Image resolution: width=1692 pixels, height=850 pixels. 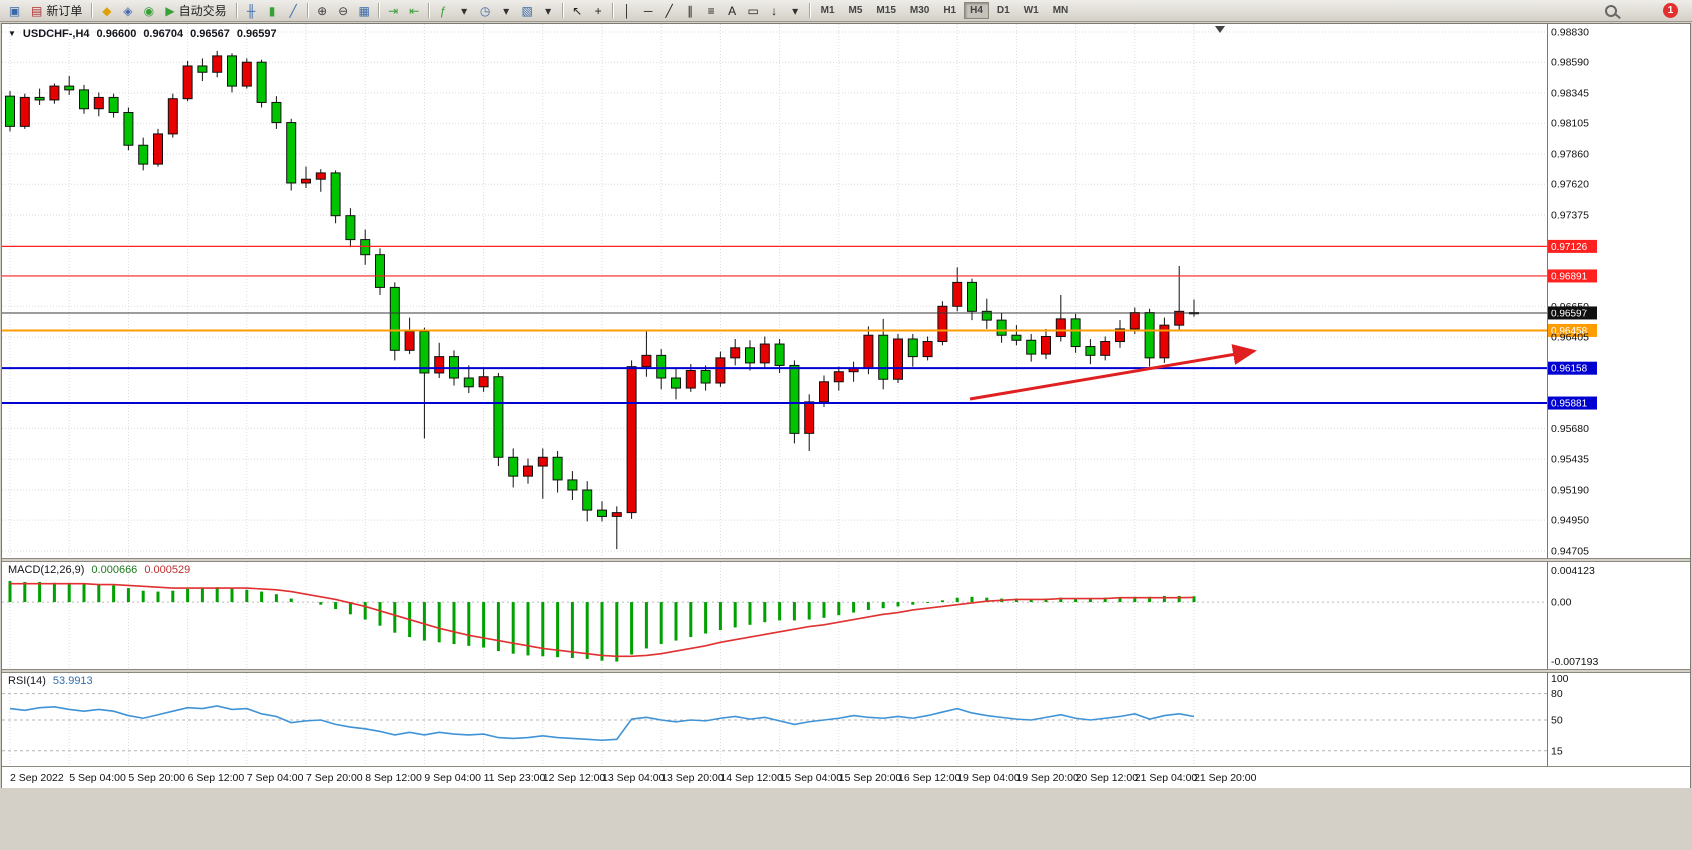 I want to click on rsi-panel-canvas: 100 80 50 15, so click(x=847, y=719).